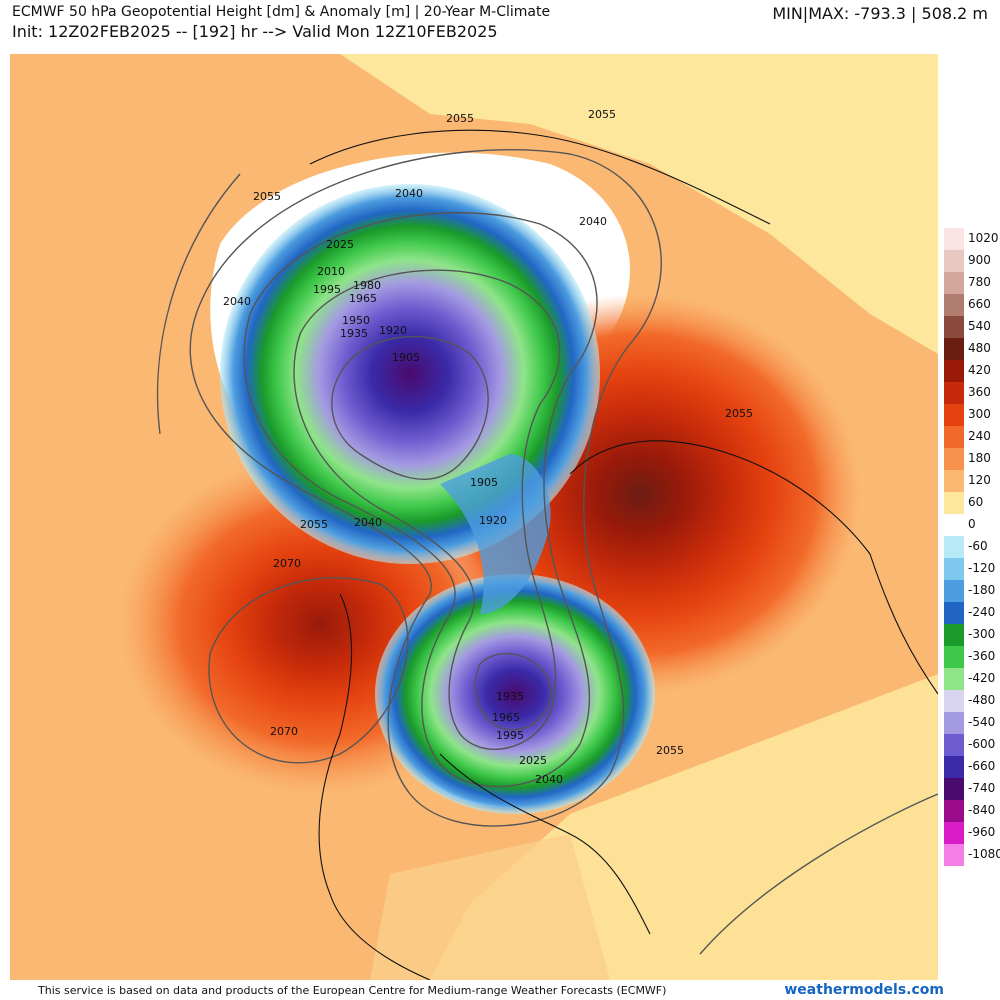  I want to click on colorbar-entry: -360, so click(972, 657).